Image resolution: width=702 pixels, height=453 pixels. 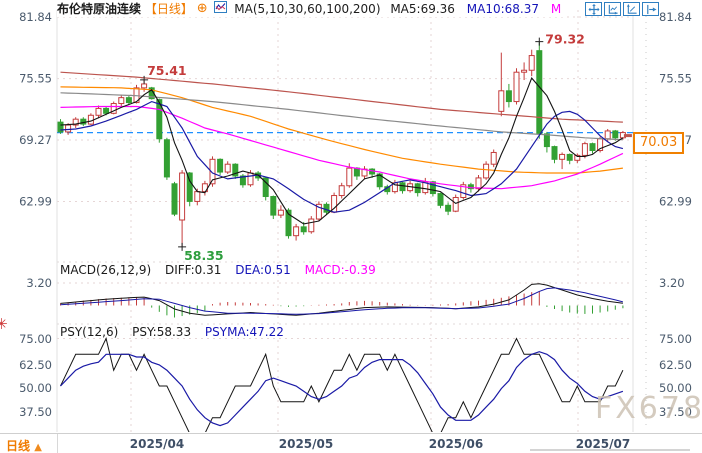 What do you see at coordinates (675, 79) in the screenshot?
I see `main-axis-label-right: 75.55` at bounding box center [675, 79].